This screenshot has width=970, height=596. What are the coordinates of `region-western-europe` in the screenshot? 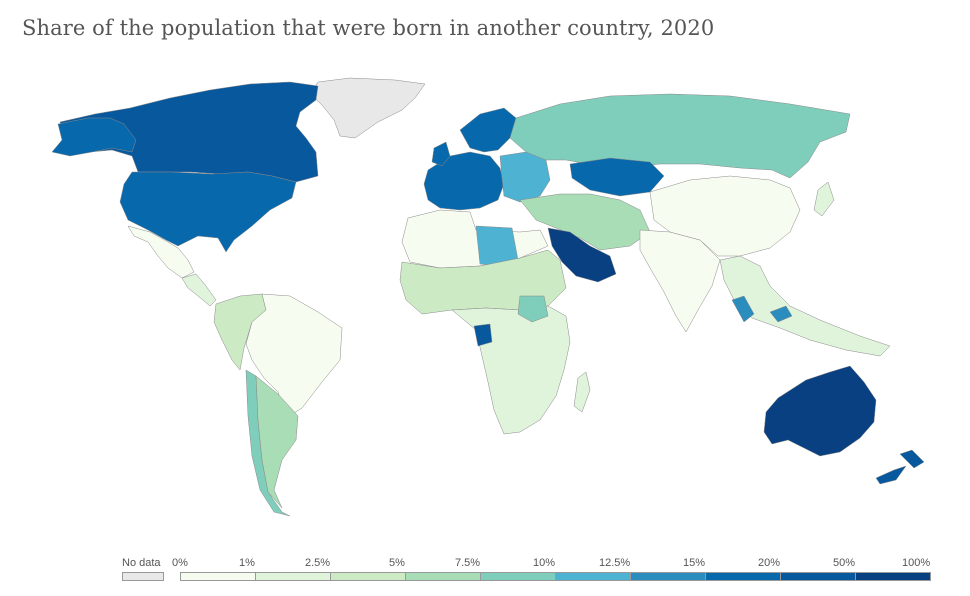 It's located at (464, 181).